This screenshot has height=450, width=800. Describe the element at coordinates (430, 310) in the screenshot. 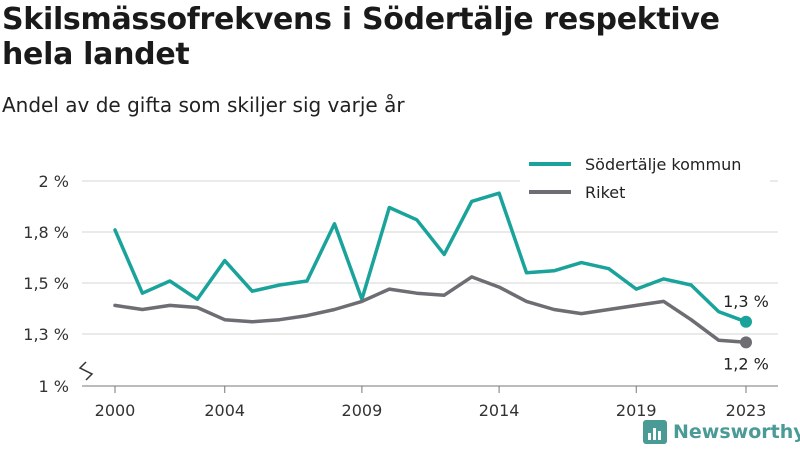

I see `series-line-riket` at that location.